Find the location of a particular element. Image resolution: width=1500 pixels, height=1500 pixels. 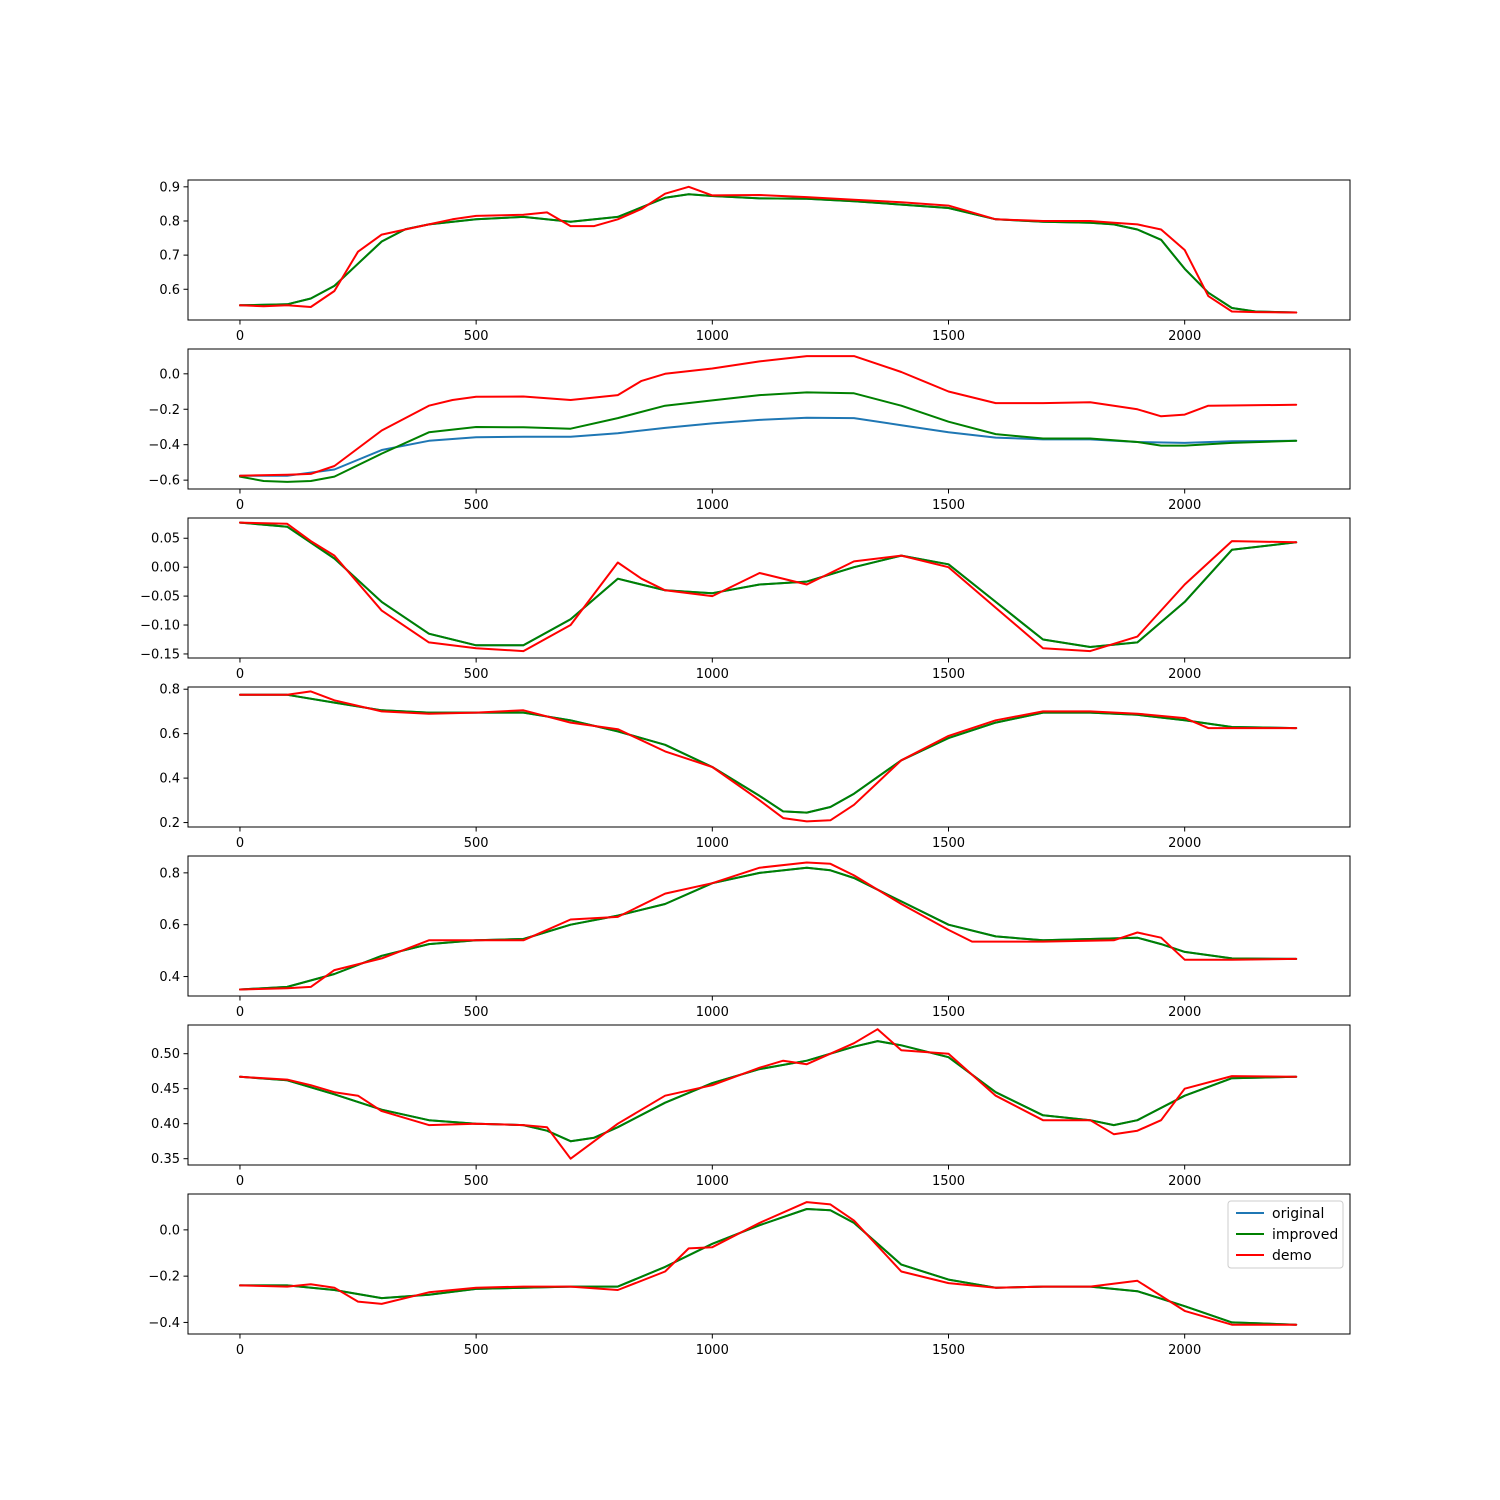

y-tick-label: 0.9 is located at coordinates (169, 187).